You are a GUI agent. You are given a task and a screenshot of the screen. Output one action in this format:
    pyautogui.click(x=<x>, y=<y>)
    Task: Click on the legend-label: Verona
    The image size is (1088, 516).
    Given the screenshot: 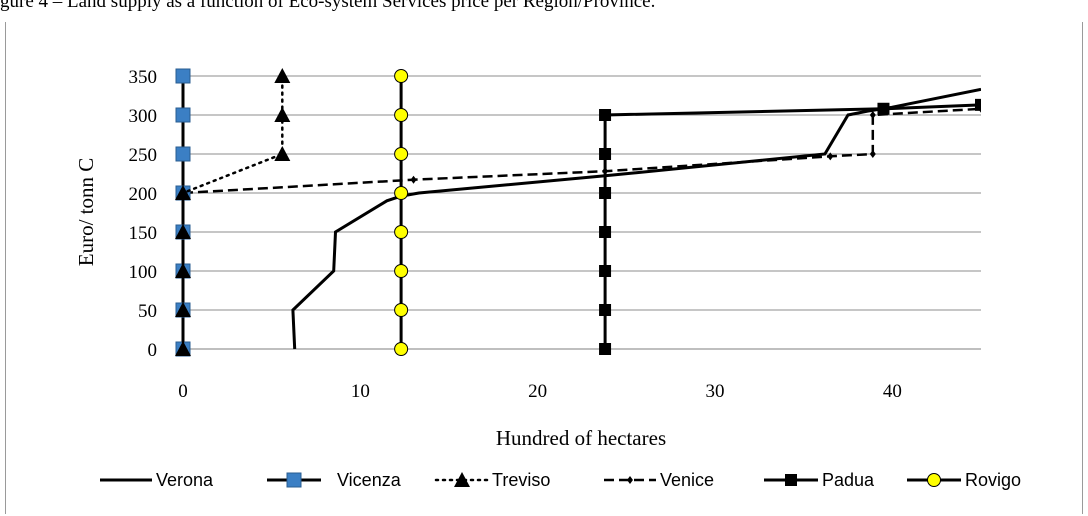 What is the action you would take?
    pyautogui.click(x=185, y=480)
    